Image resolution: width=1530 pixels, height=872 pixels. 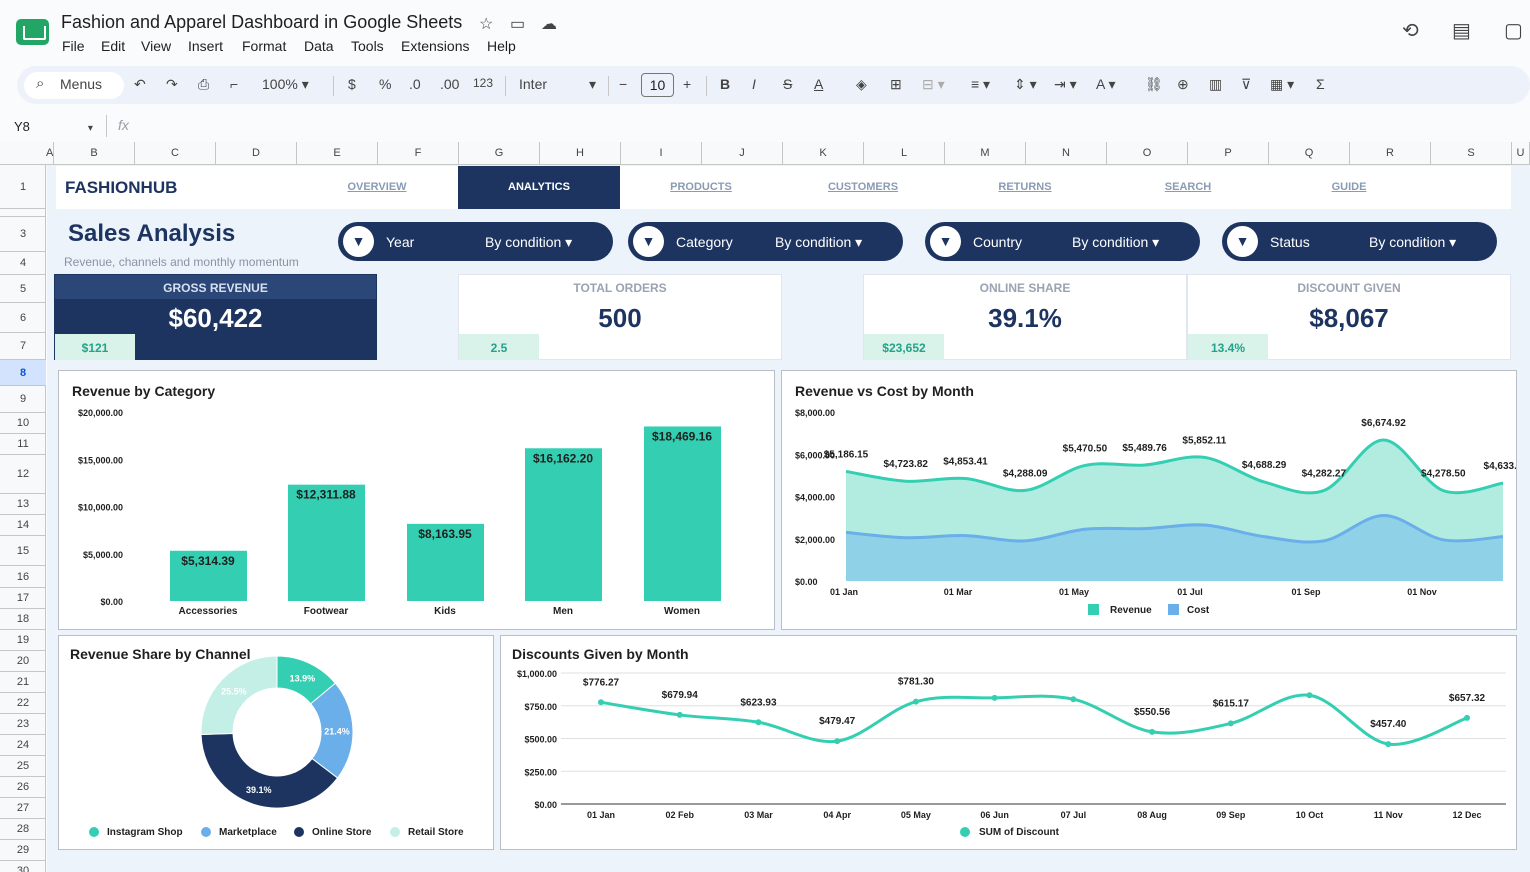 I want to click on row-header: 27, so click(x=23, y=808).